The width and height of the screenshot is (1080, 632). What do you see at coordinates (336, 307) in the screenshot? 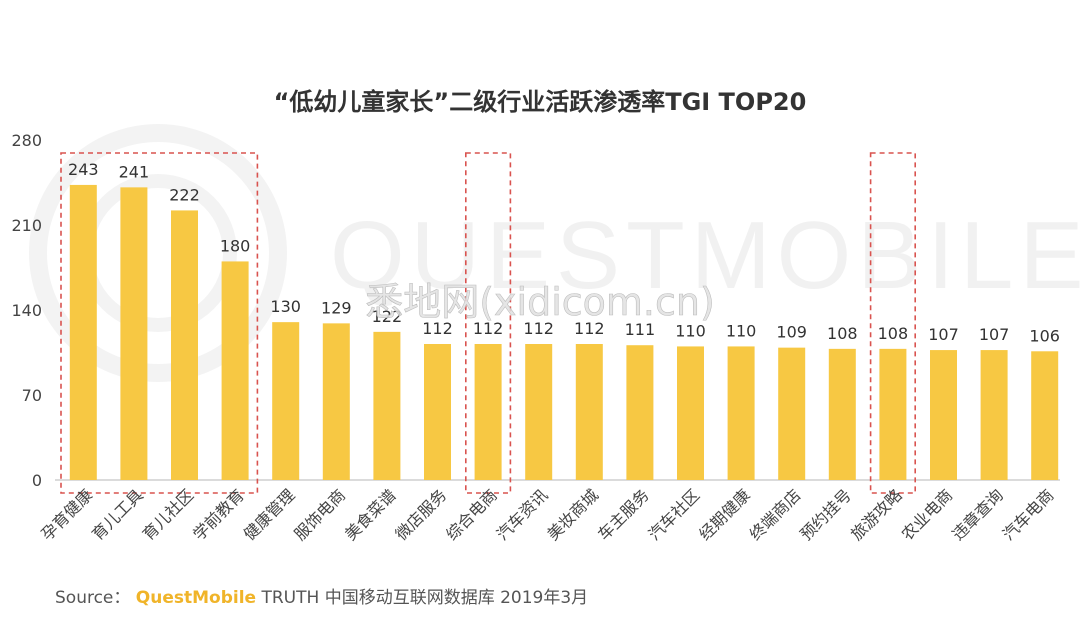
I see `data-label: 129` at bounding box center [336, 307].